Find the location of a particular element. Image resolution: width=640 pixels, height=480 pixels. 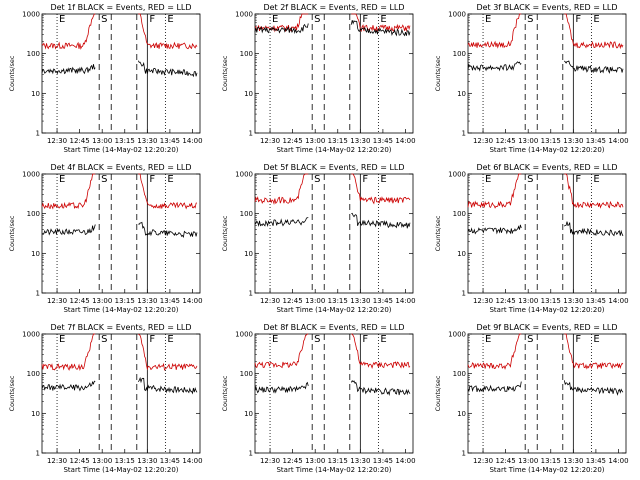

chart-title: Det 7f BLACK = Events, RED = LLD is located at coordinates (120, 327).